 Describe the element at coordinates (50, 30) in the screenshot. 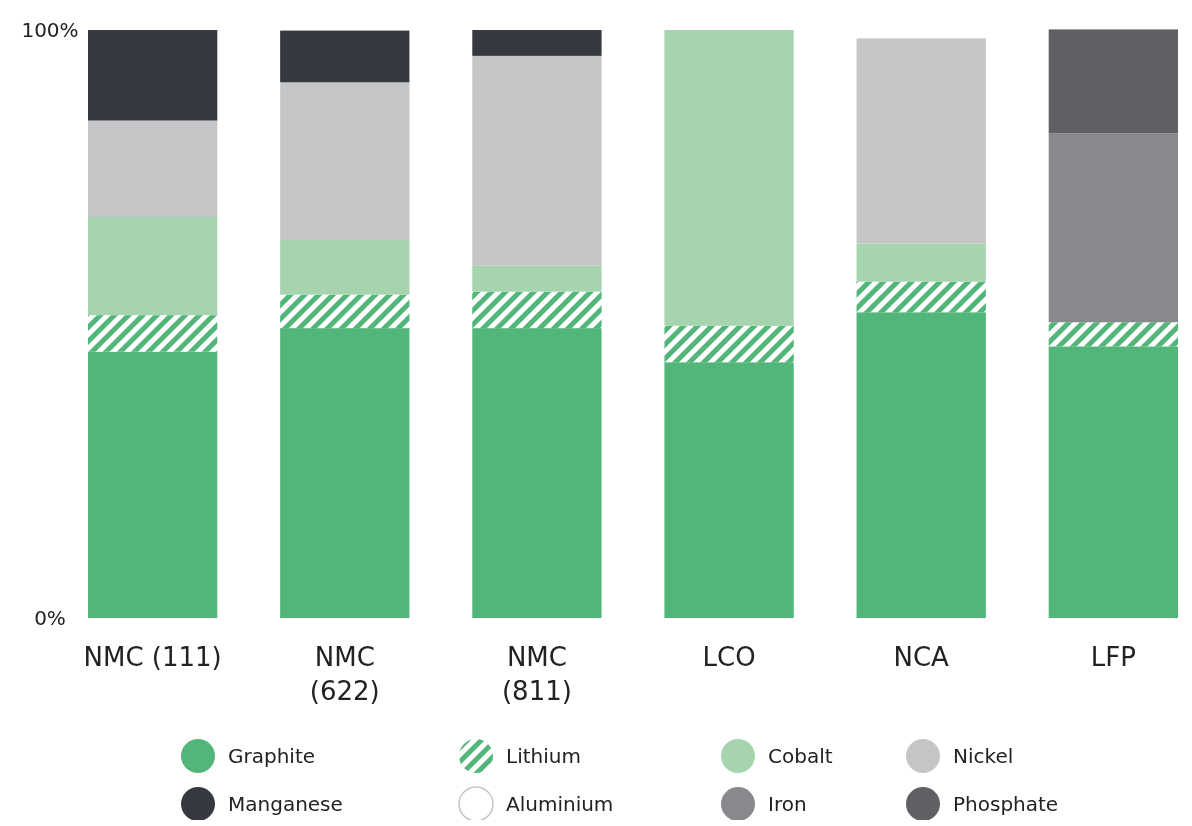

I see `y-tick-label: 100%` at that location.